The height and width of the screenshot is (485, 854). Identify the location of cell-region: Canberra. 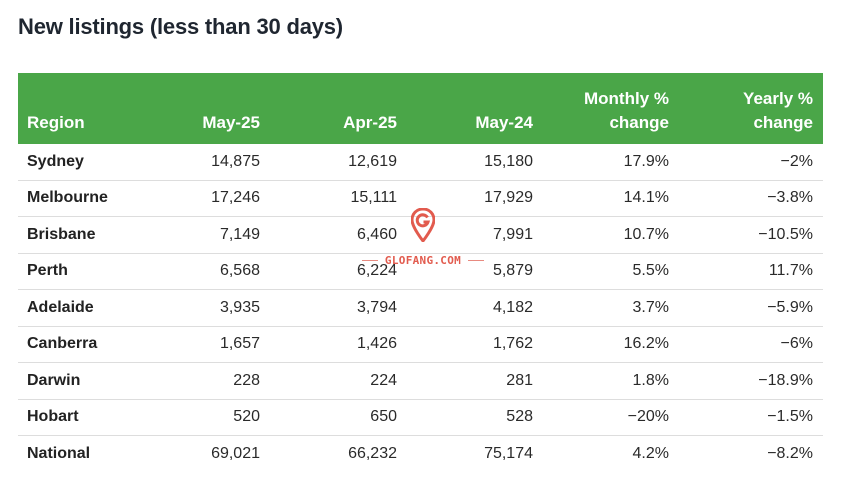
(88, 344).